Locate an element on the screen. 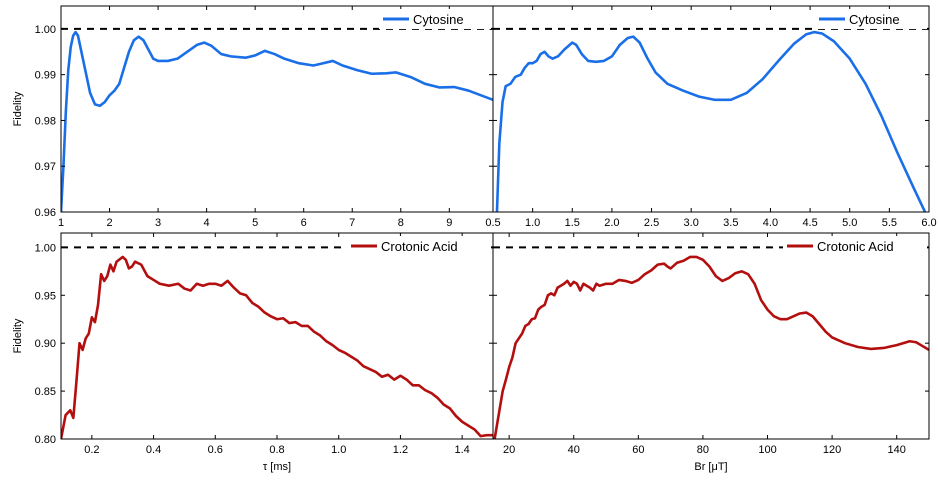 This screenshot has width=938, height=484. x-tick-label: 0.5 is located at coordinates (492, 223).